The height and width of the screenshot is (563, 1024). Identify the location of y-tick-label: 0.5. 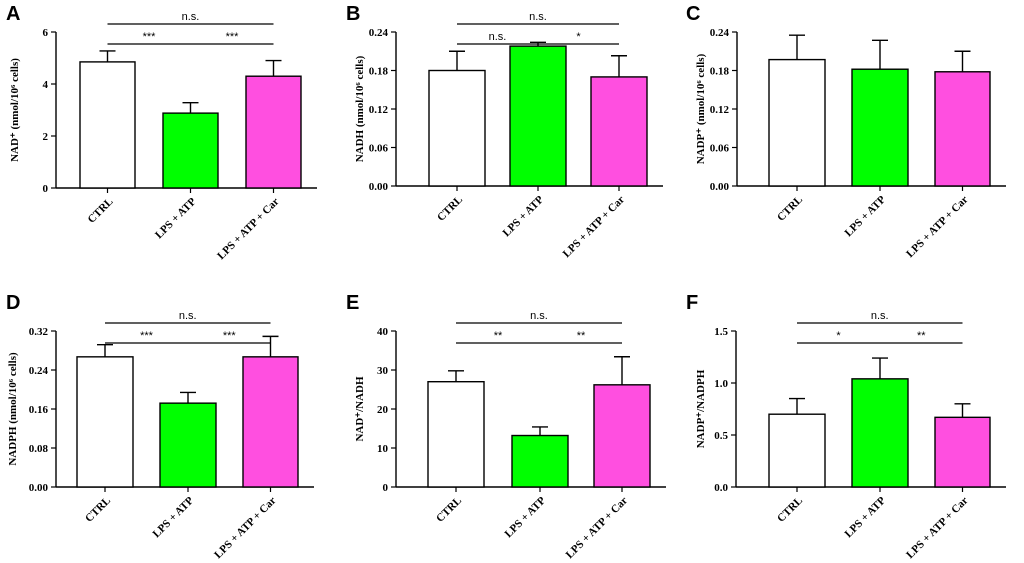
(721, 436).